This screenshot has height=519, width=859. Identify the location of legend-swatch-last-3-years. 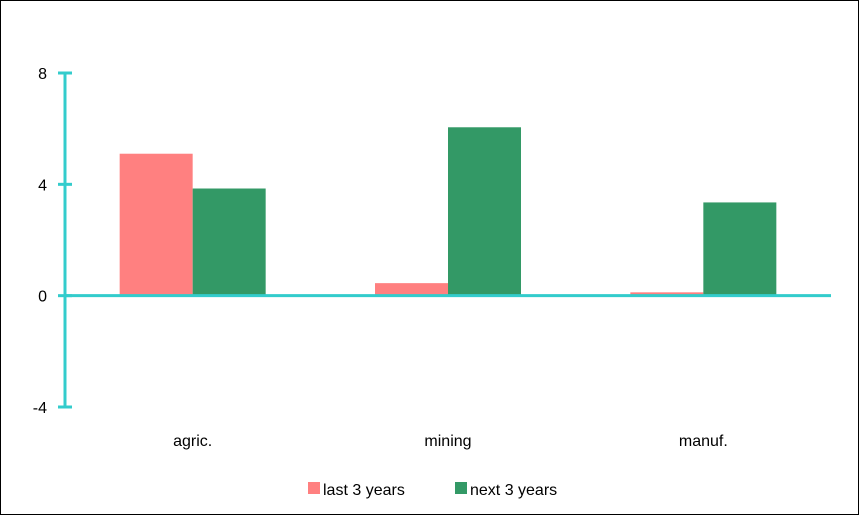
(314, 488).